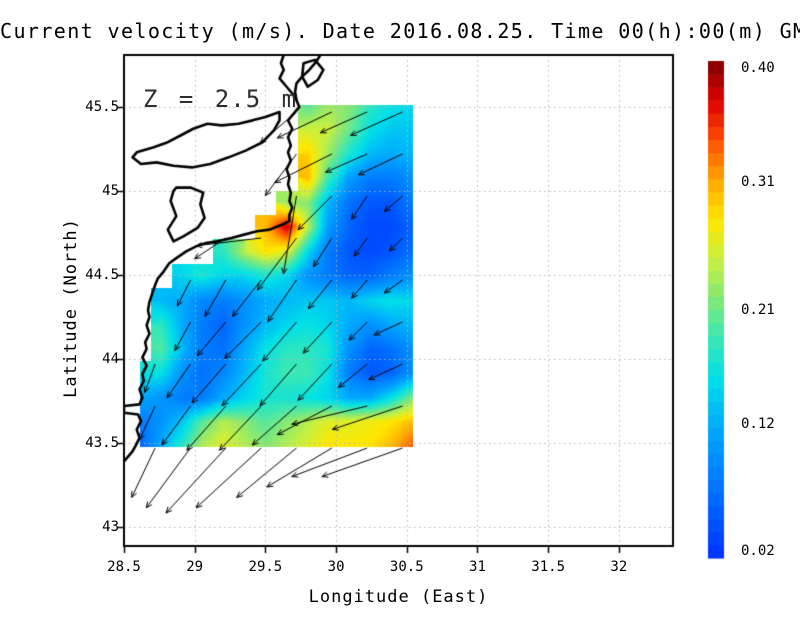 The image size is (800, 618). I want to click on y-tick-label: 44.5, so click(102, 274).